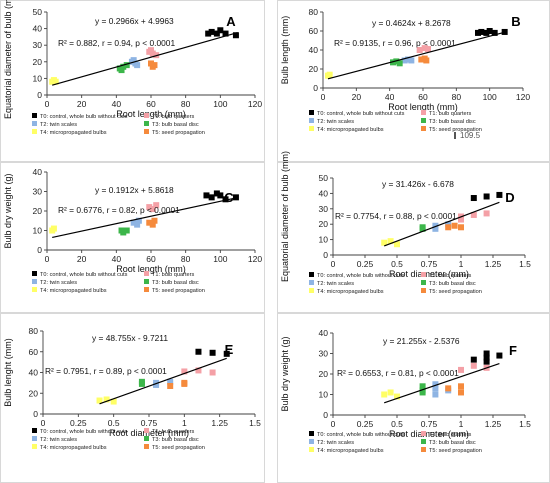 This screenshot has height=483, width=550. I want to click on y-tick-label: 60, so click(314, 31).